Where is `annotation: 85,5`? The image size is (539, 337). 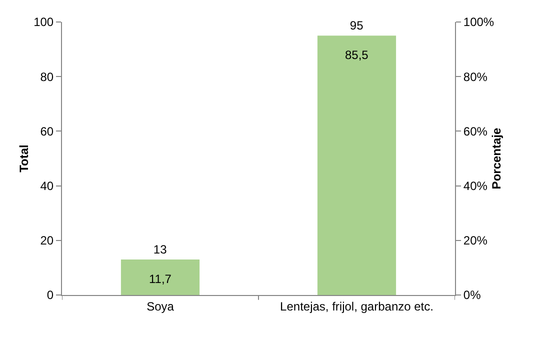
annotation: 85,5 is located at coordinates (357, 55).